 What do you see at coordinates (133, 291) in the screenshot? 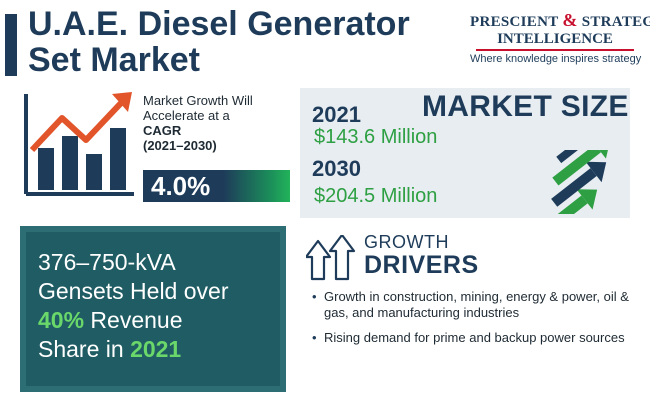
I see `segment-line2: Gensets Held over` at bounding box center [133, 291].